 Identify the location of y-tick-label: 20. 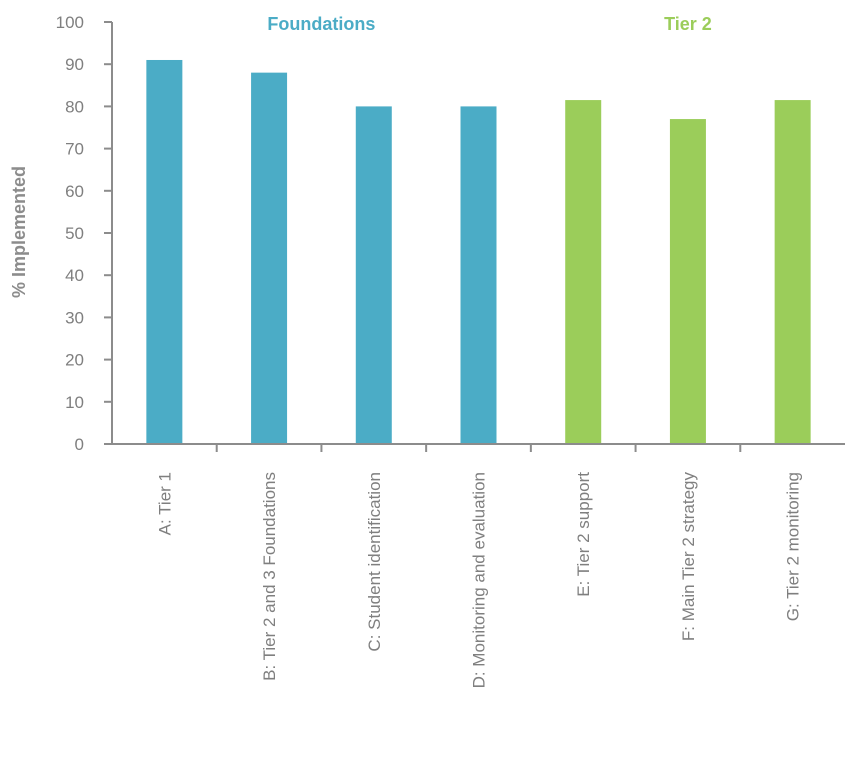
(74, 360).